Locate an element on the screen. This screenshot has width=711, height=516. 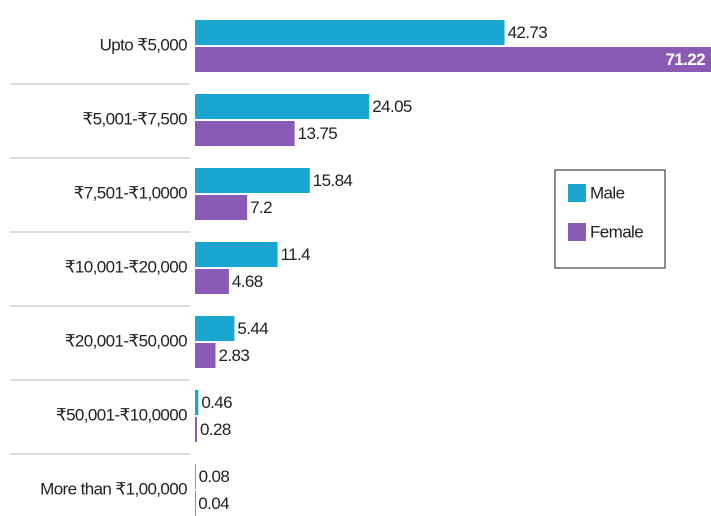
category-label: ₹5,001-₹7,500 is located at coordinates (134, 118).